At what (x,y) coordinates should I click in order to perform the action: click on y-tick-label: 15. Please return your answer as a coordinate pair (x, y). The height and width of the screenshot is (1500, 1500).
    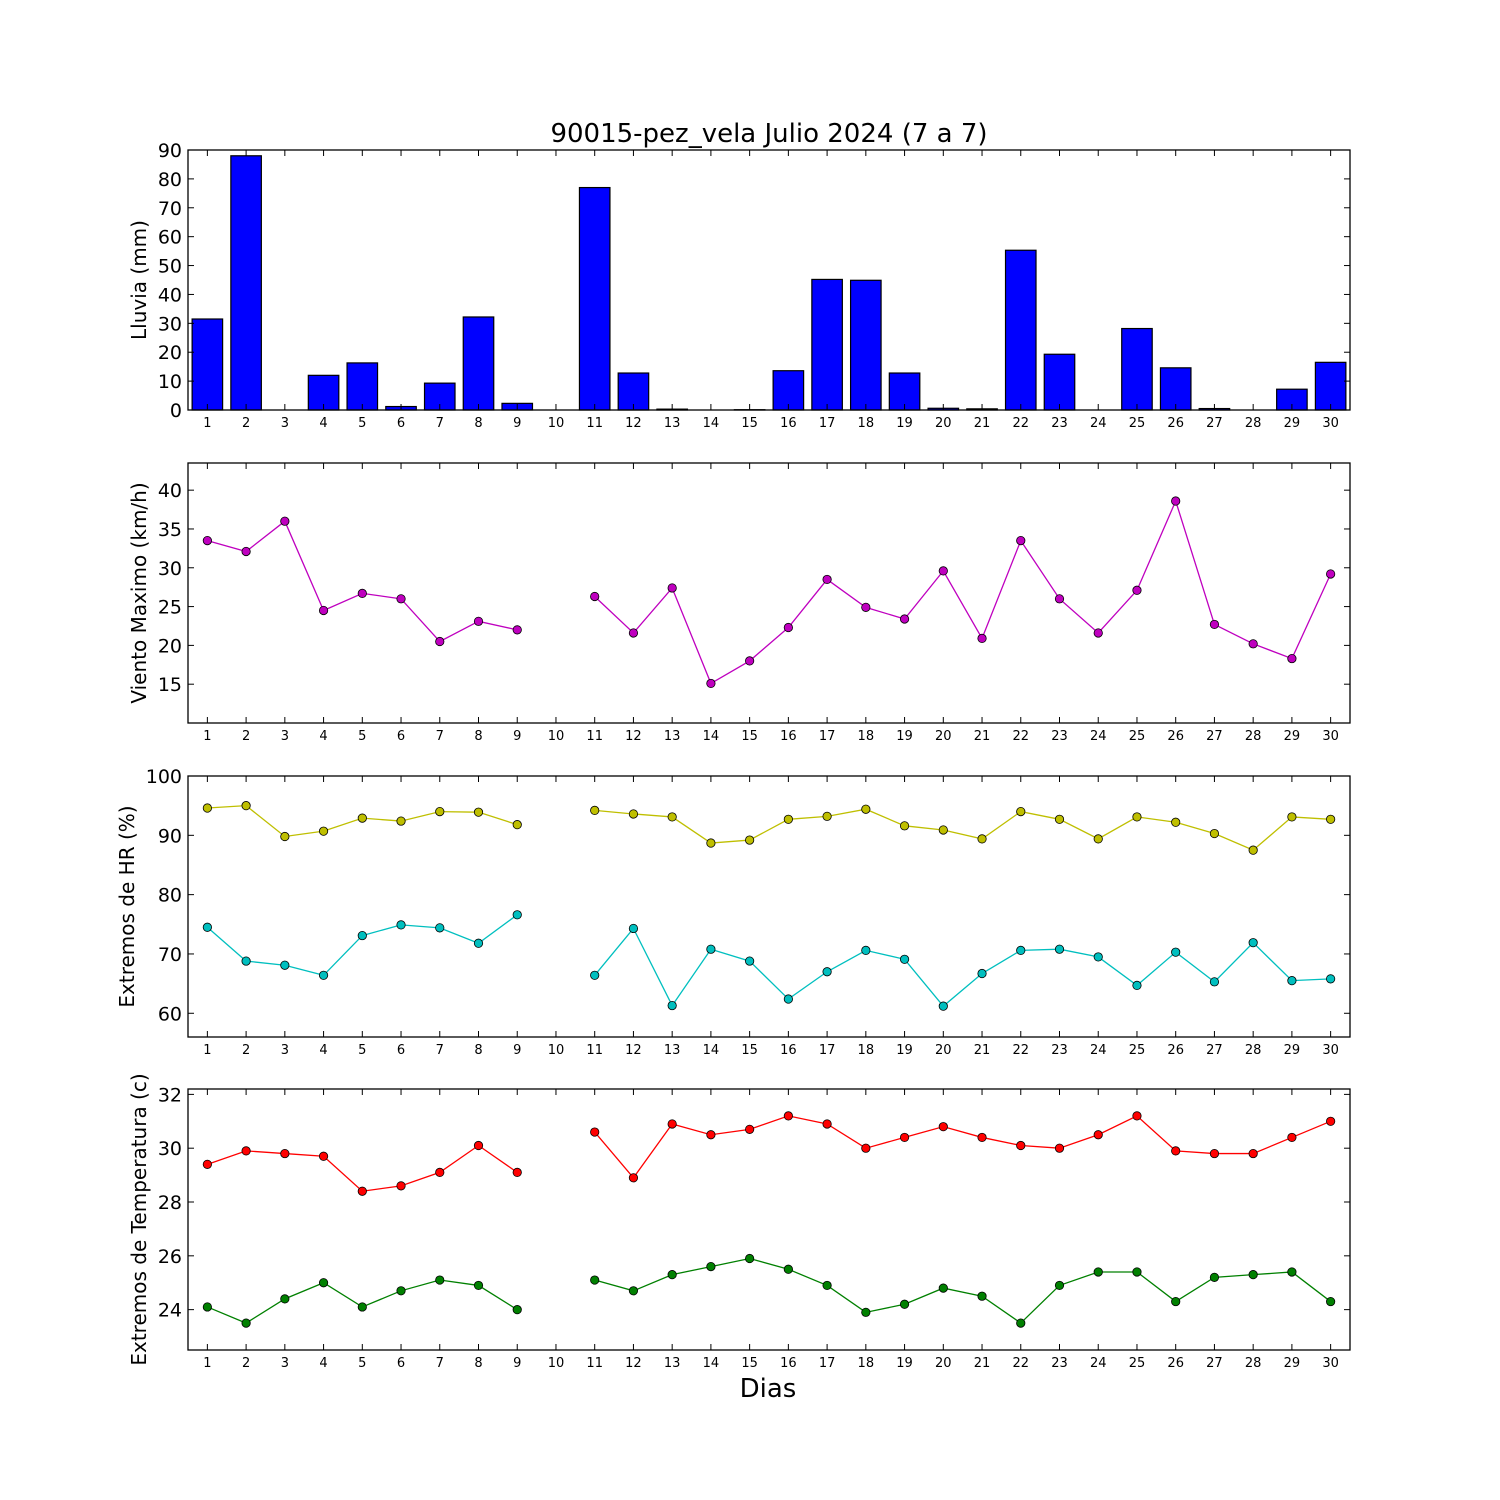
    Looking at the image, I should click on (170, 685).